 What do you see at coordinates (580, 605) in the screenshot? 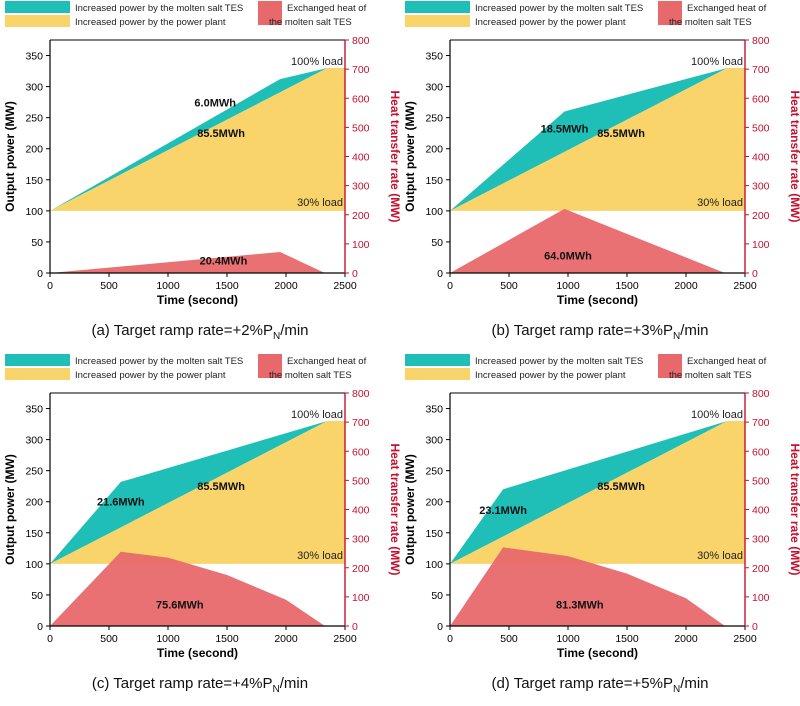
I see `heat-energy-label: 81.3MWh` at bounding box center [580, 605].